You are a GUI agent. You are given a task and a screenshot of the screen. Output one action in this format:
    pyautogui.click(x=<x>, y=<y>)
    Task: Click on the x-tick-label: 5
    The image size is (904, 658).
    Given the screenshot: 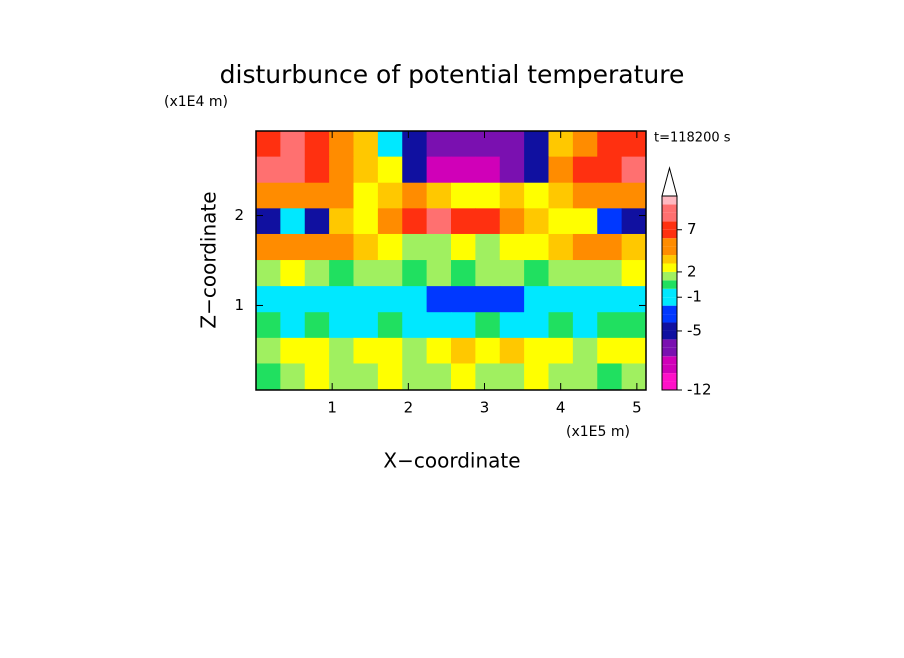 What is the action you would take?
    pyautogui.click(x=637, y=408)
    